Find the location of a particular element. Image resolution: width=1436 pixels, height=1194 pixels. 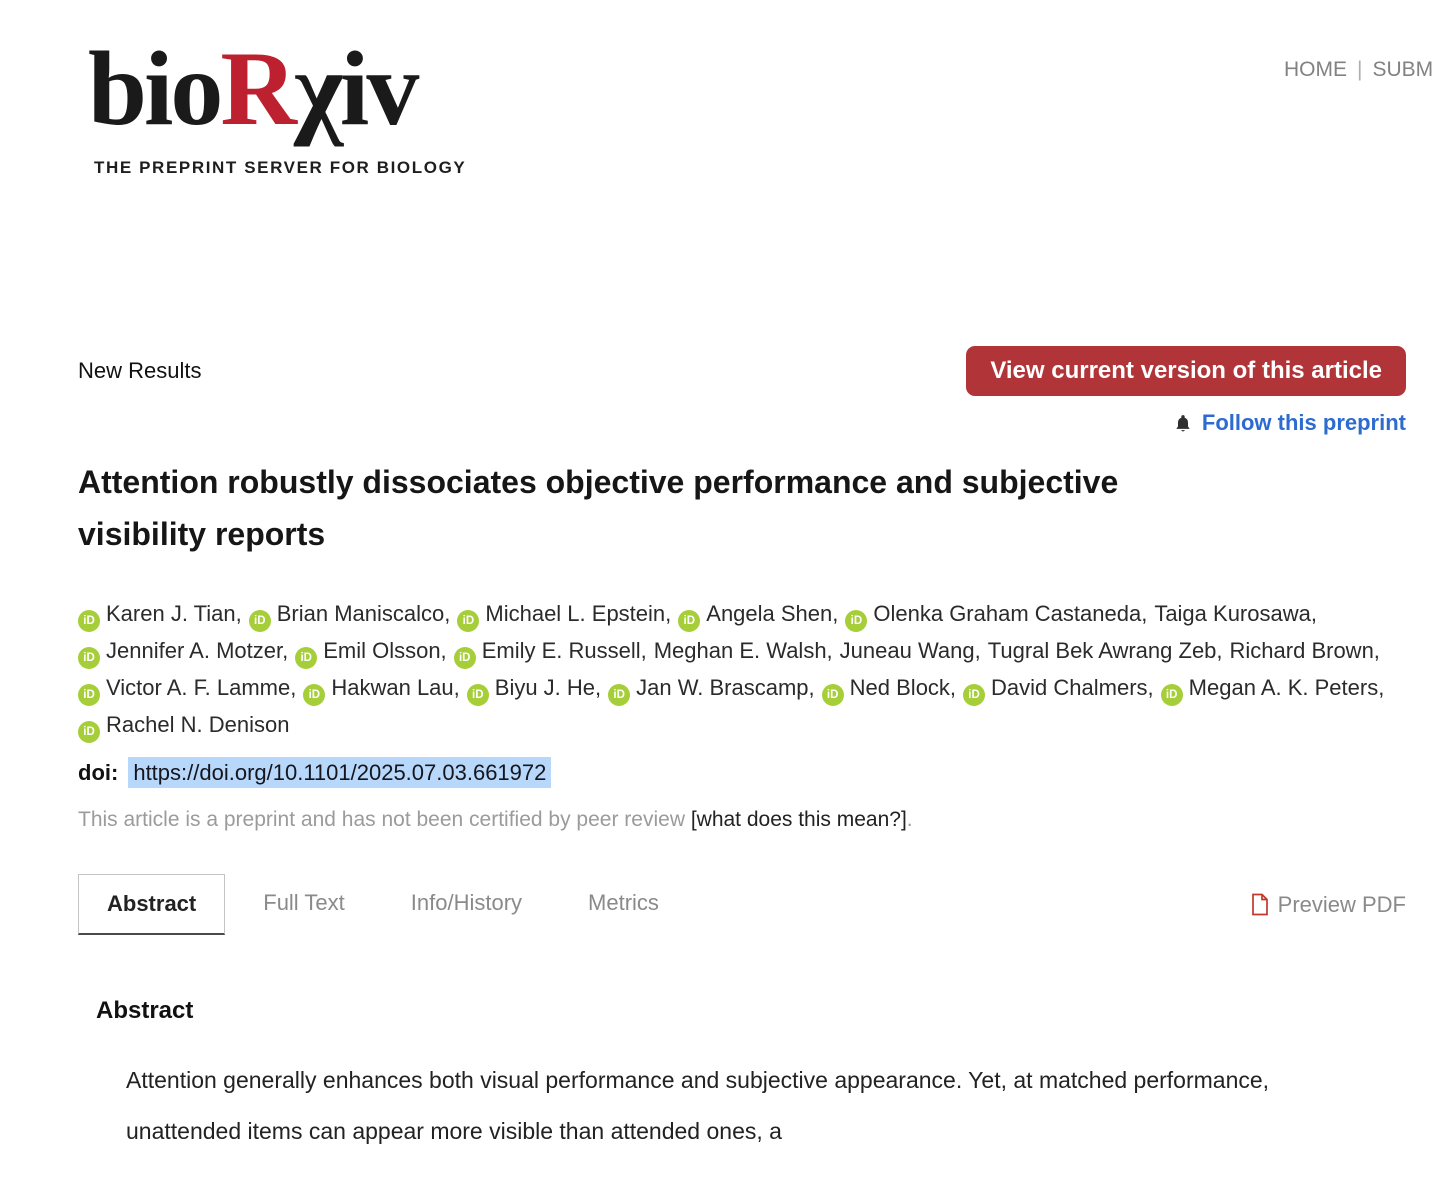

abstract-heading: Abstract is located at coordinates (145, 1011).